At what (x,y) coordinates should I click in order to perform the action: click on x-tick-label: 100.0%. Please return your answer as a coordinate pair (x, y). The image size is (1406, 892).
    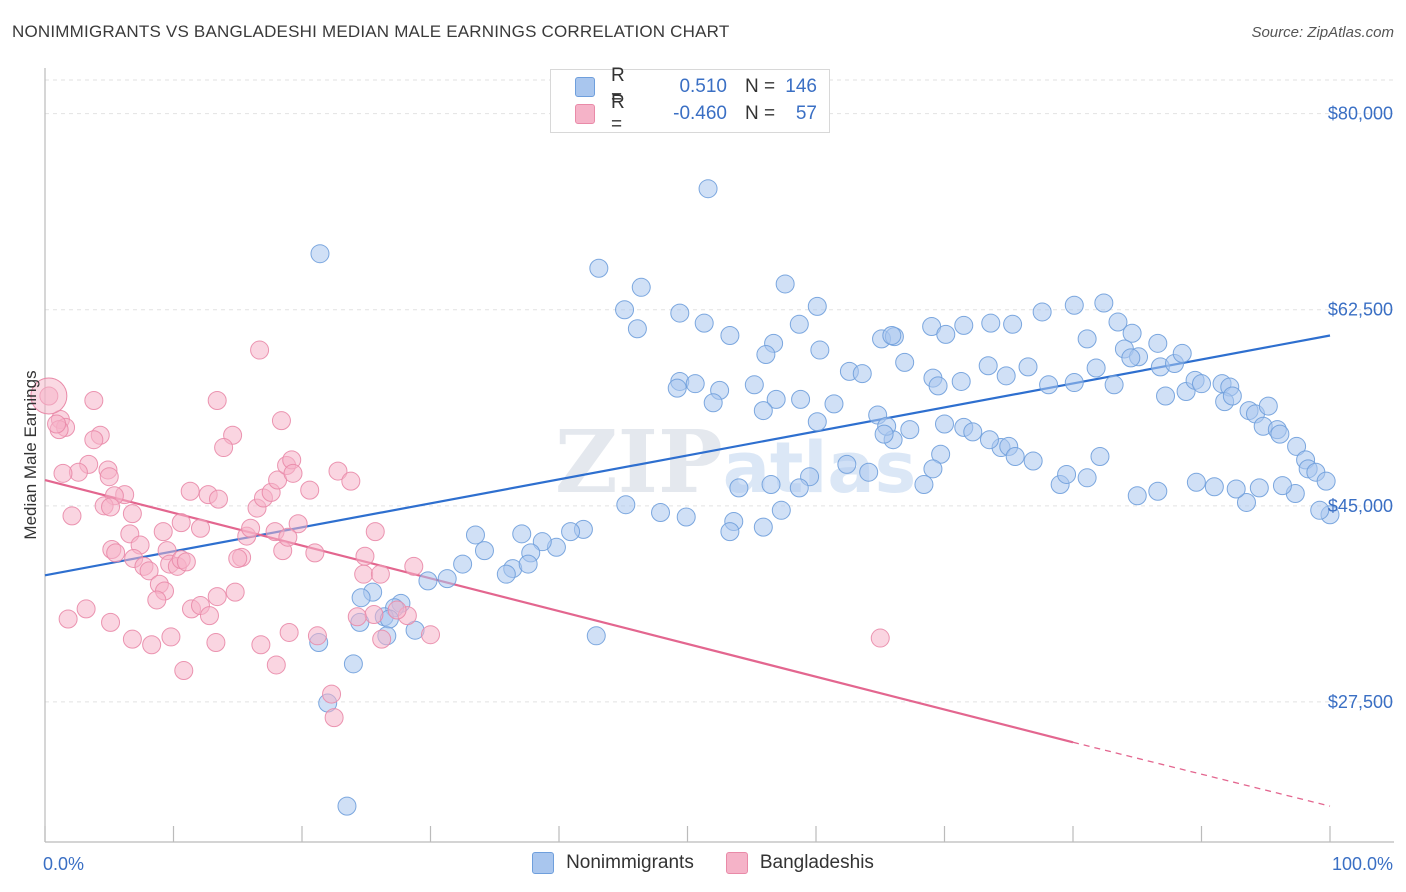
    Looking at the image, I should click on (1362, 864).